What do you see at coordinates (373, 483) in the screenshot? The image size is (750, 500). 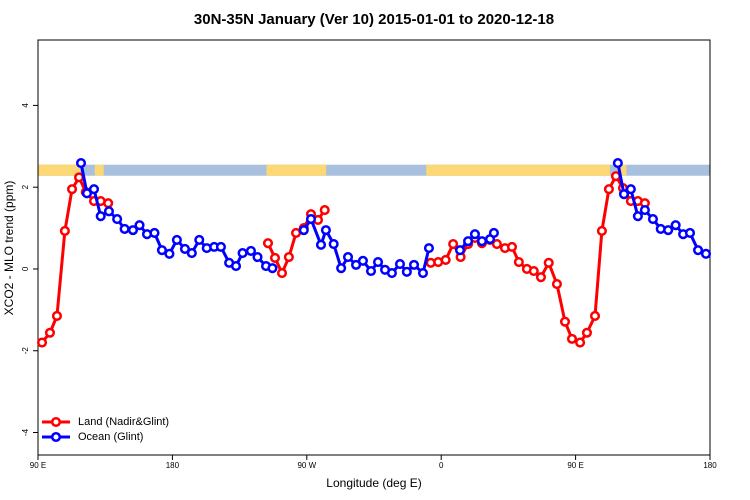 I see `x-axis-label: Longitude (deg E)` at bounding box center [373, 483].